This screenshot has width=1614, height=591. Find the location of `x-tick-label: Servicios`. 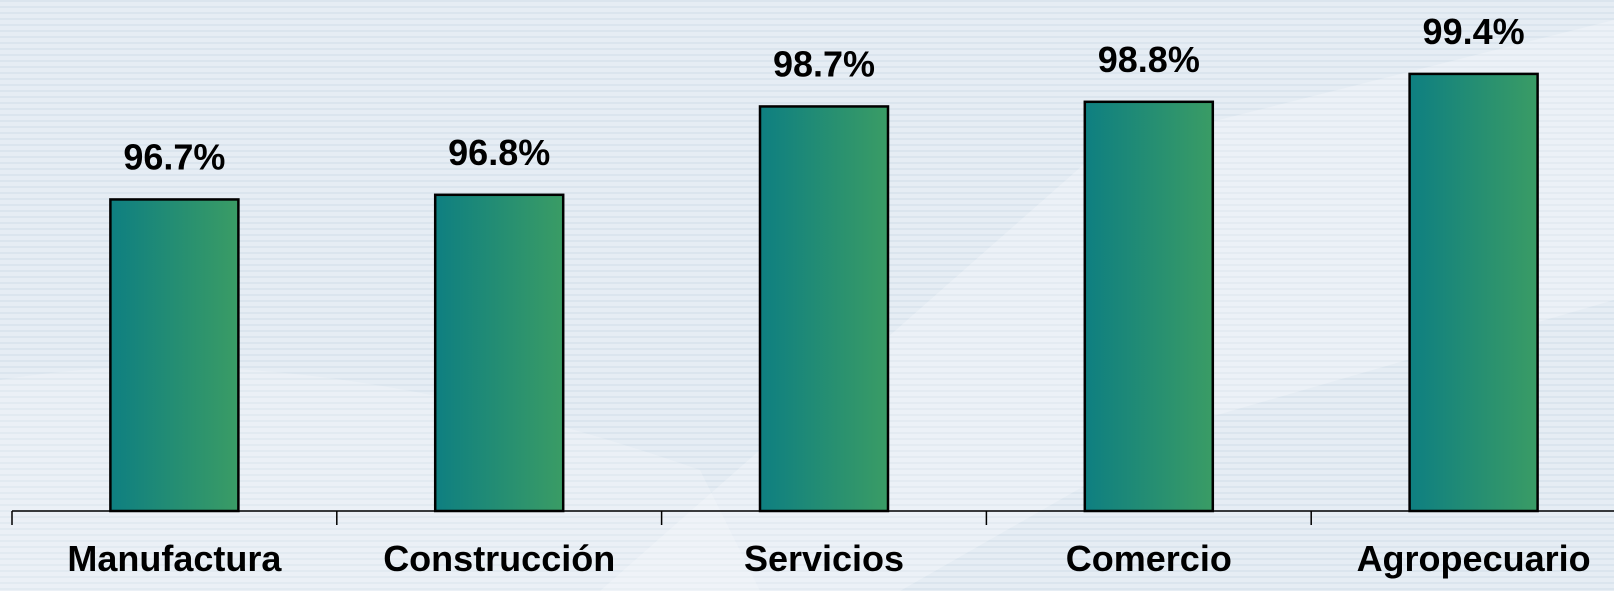

x-tick-label: Servicios is located at coordinates (824, 558).